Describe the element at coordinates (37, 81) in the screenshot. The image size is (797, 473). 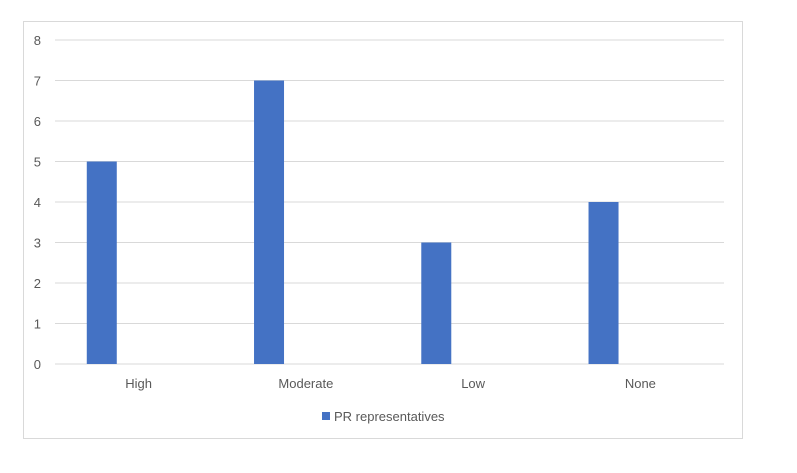
I see `y-tick-label: 7` at that location.